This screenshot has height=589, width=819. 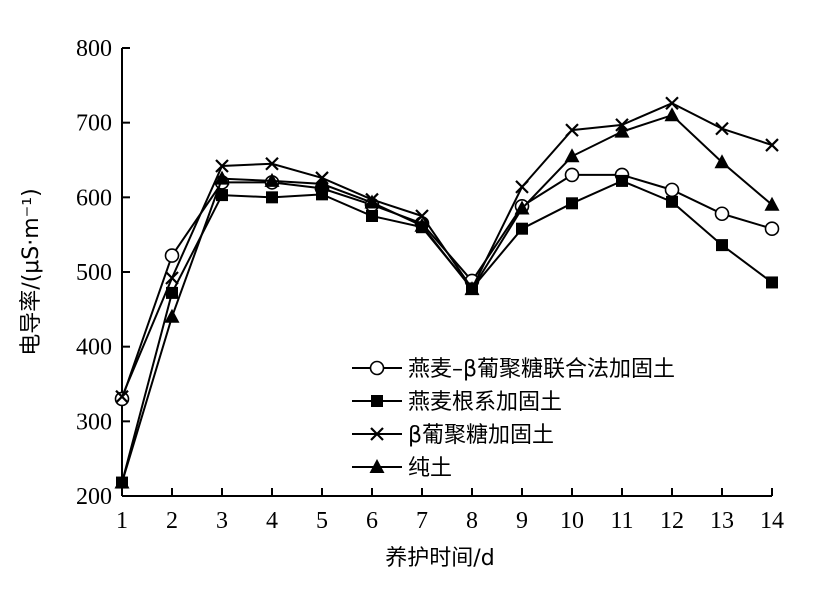 I want to click on x-tick-label: 11, so click(x=621, y=521).